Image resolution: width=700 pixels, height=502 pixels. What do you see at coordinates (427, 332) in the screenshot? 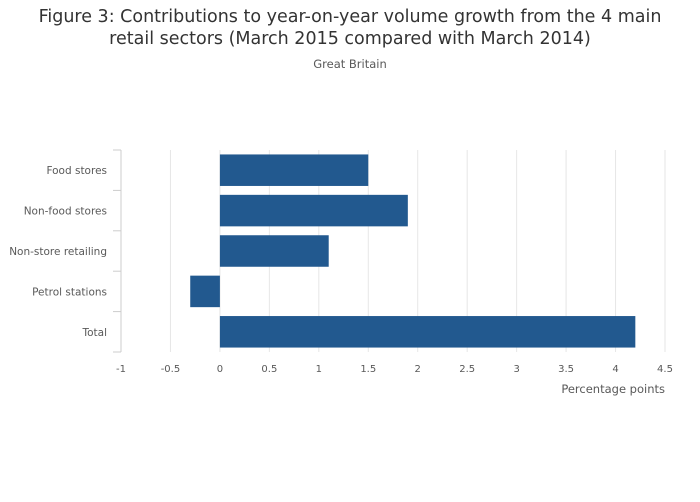
I see `bar-total` at bounding box center [427, 332].